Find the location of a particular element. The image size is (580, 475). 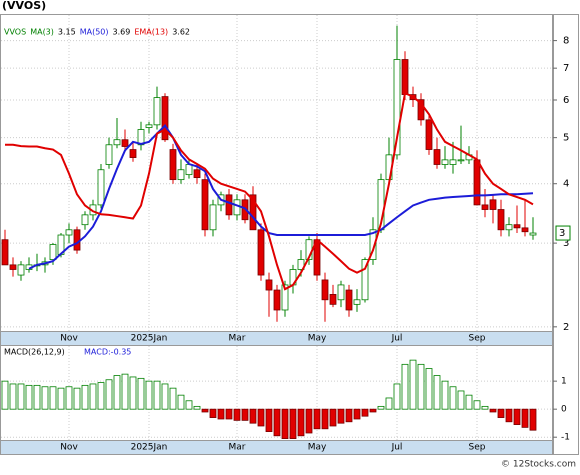

legend-label: MA(50) is located at coordinates (94, 32).